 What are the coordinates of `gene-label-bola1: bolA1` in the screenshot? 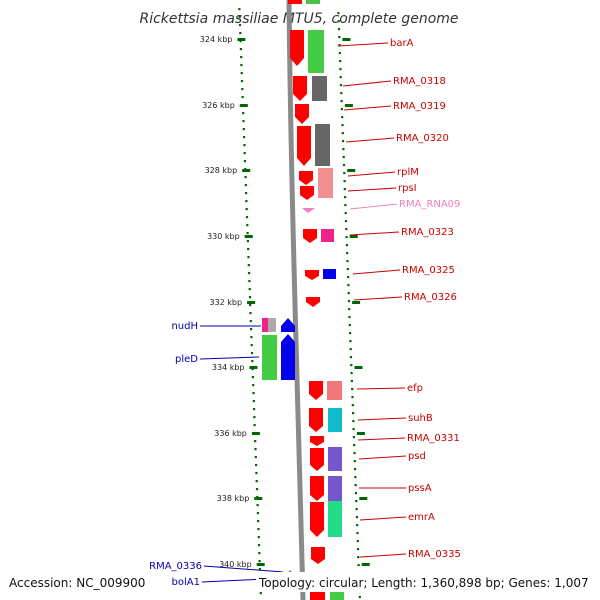 It's located at (186, 582).